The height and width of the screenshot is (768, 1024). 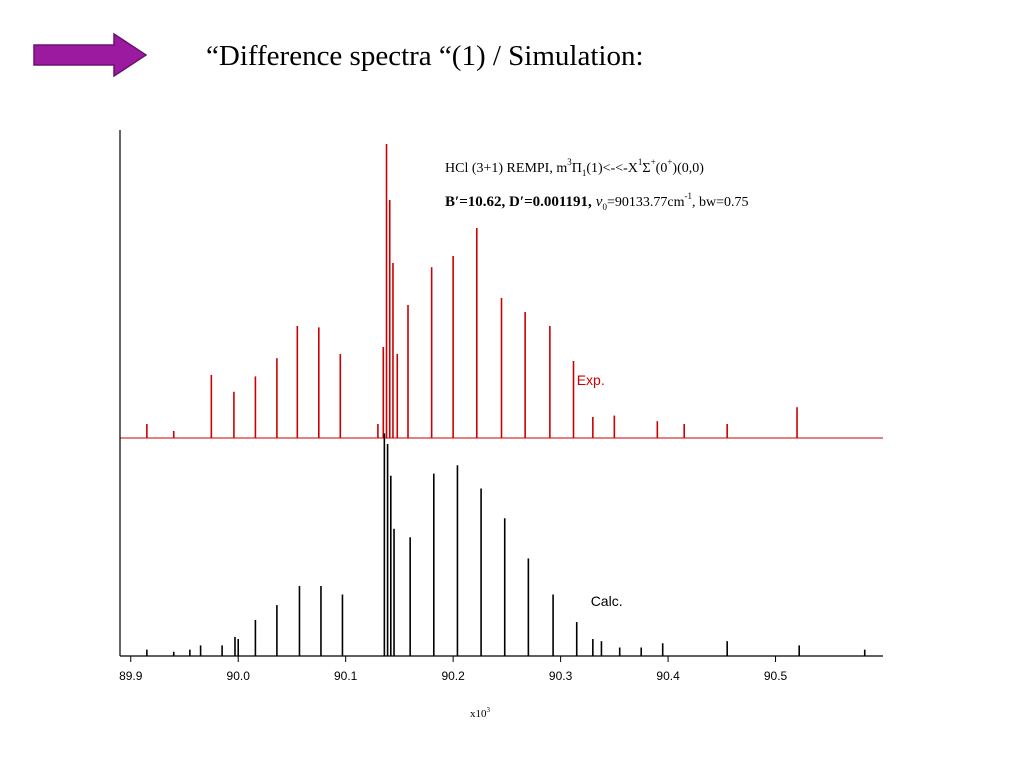 I want to click on x-tick-label: 90.0, so click(x=239, y=676).